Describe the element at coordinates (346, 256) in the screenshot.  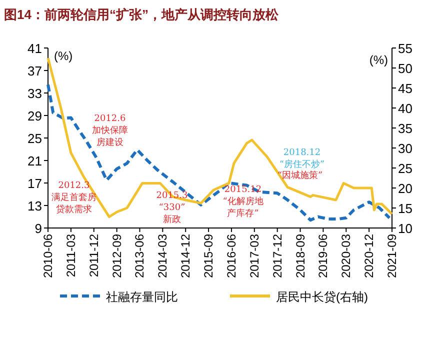
I see `x-tick-label: 2020-03` at that location.